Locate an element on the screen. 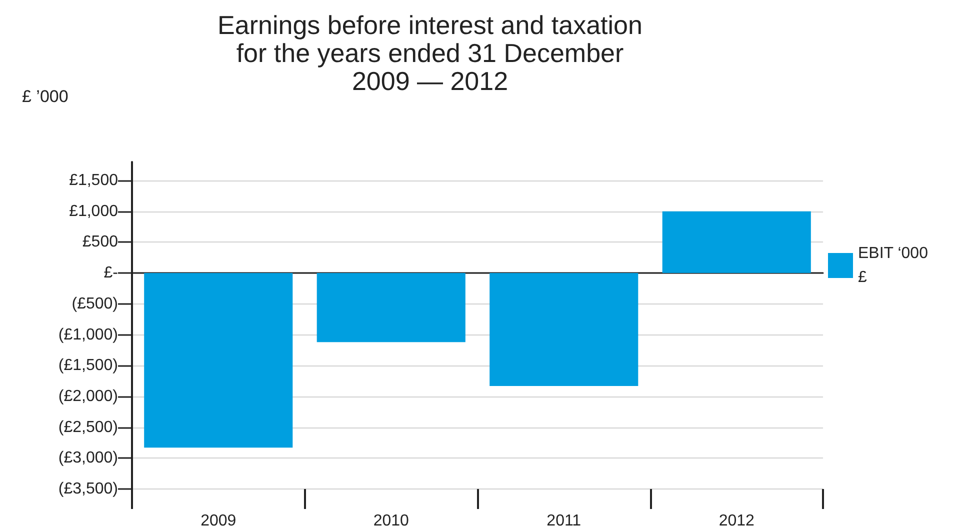 The height and width of the screenshot is (531, 953). y-tick-label: £1,000 is located at coordinates (93, 211).